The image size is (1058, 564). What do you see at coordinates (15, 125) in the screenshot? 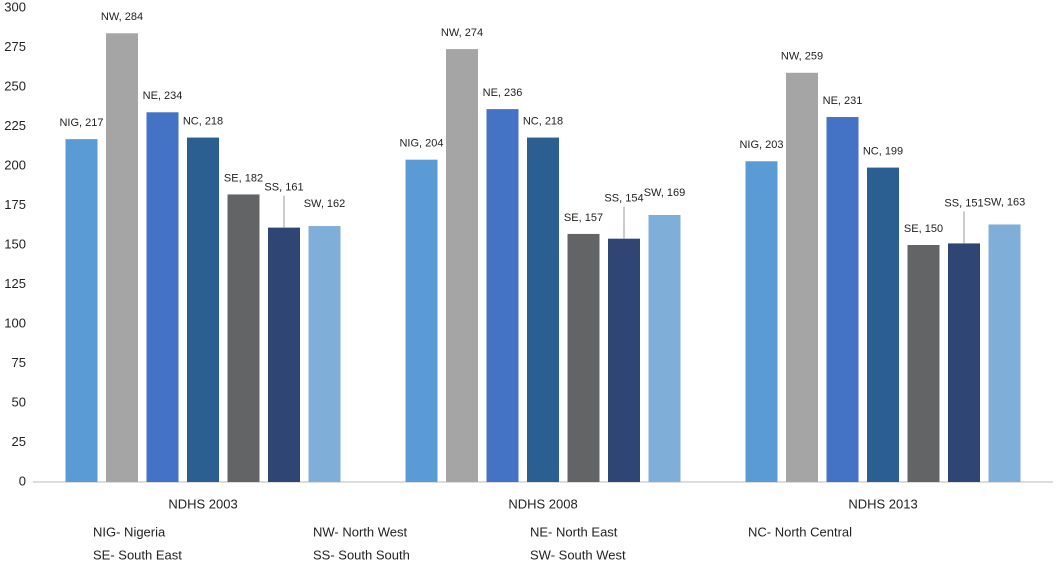
I see `y-tick-label: 225` at bounding box center [15, 125].